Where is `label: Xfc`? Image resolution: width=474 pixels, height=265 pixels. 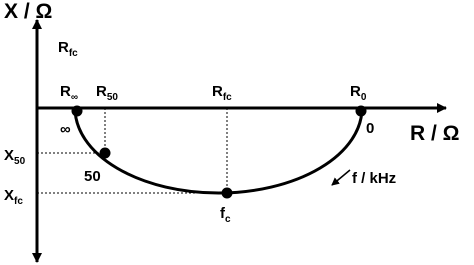
label: Xfc is located at coordinates (13, 197).